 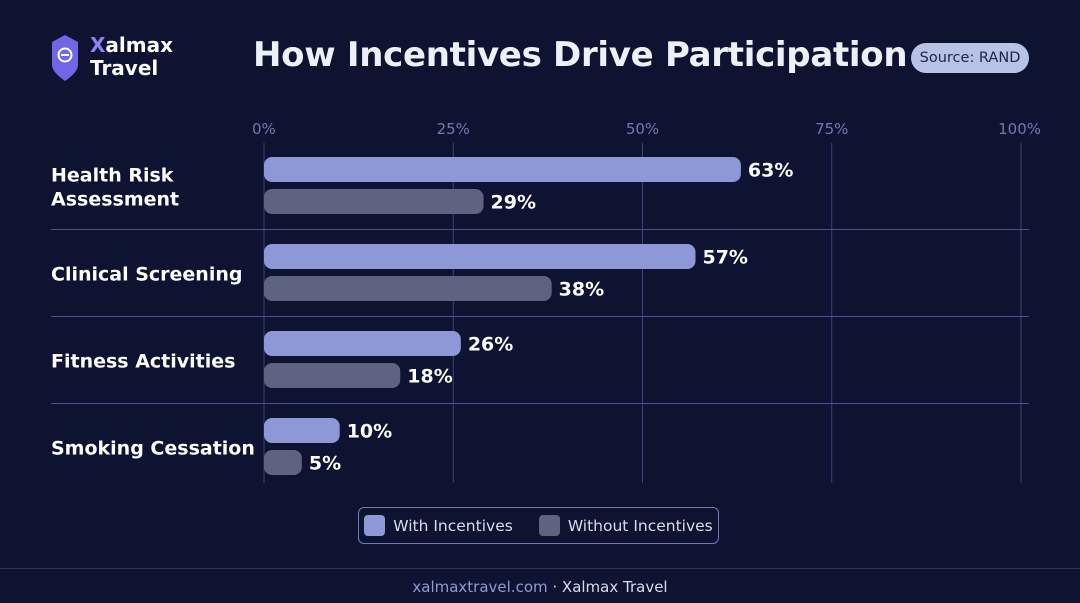 I want to click on bar-value-label: 18%, so click(x=429, y=377).